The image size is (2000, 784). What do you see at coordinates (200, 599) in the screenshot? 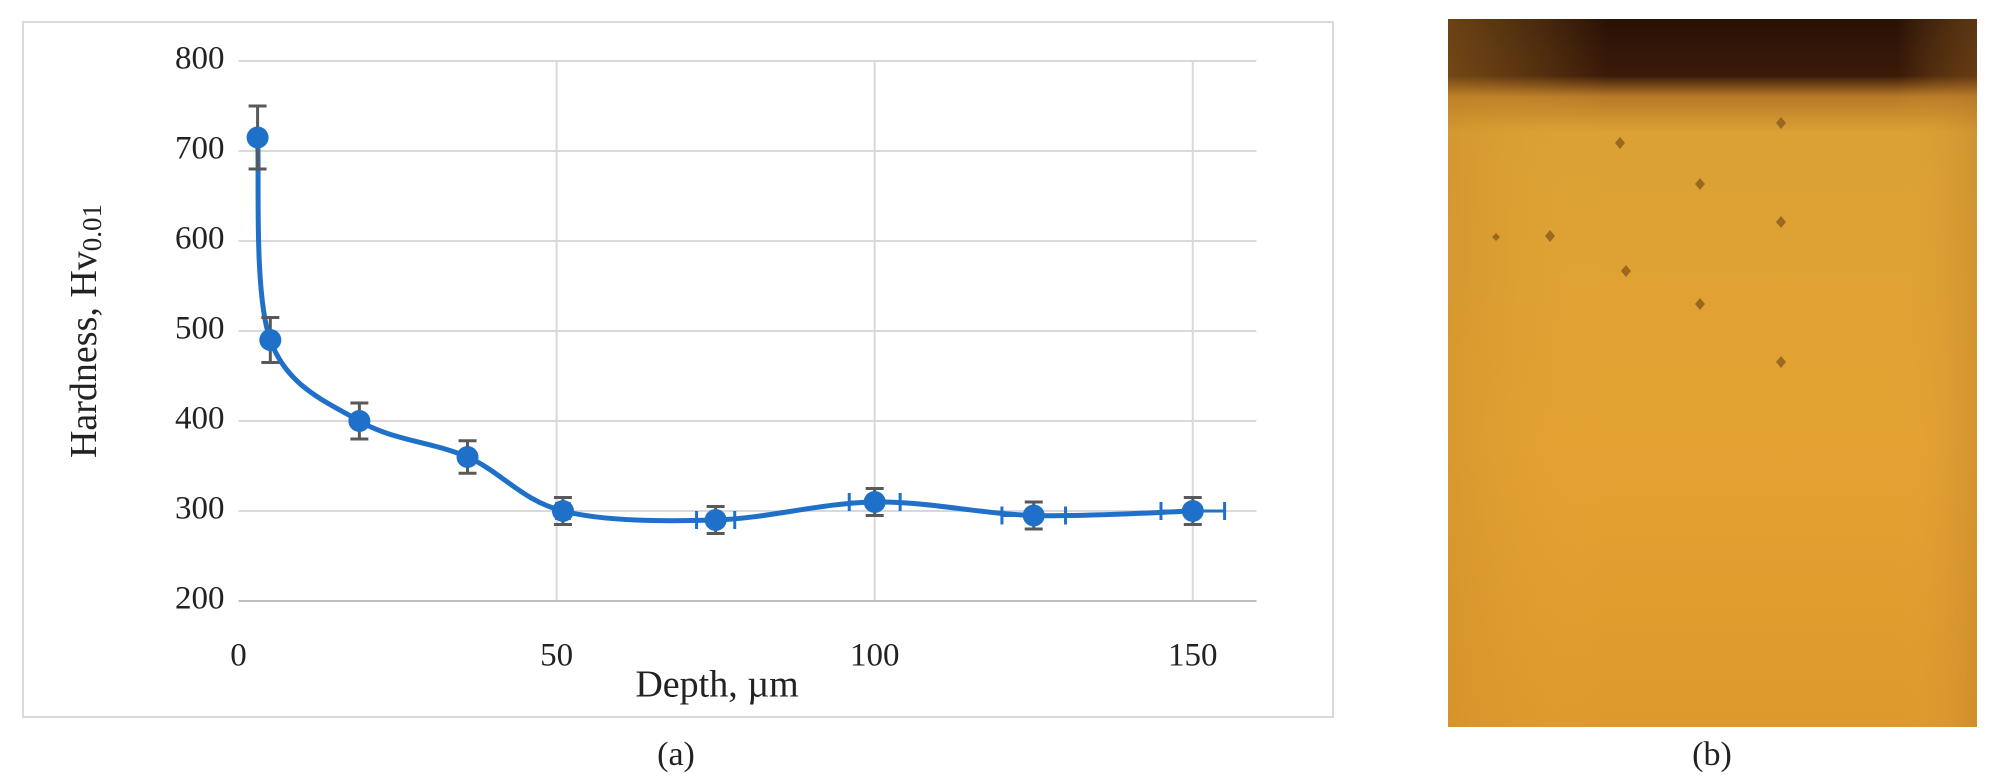
I see `y-tick-label: 200` at bounding box center [200, 599].